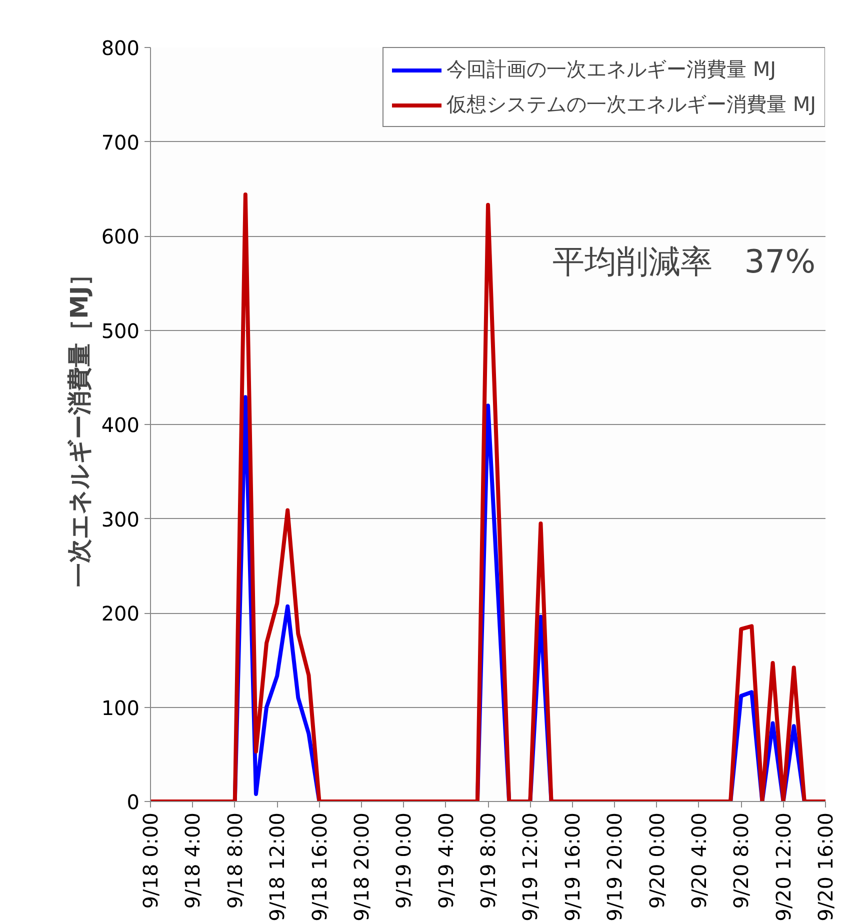 This screenshot has width=865, height=924. I want to click on y-axis-title: 一次エネルギー消費量［MJ］, so click(79, 424).